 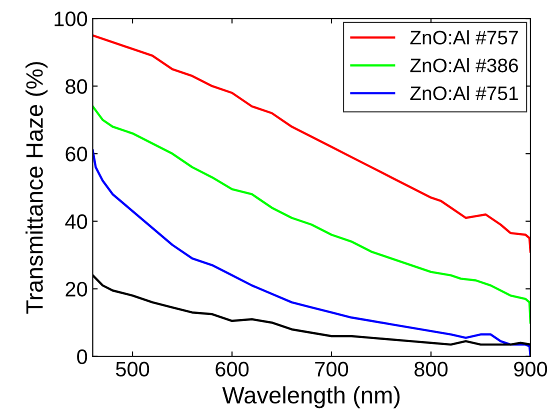 What do you see at coordinates (531, 369) in the screenshot?
I see `x-tick-label: 900` at bounding box center [531, 369].